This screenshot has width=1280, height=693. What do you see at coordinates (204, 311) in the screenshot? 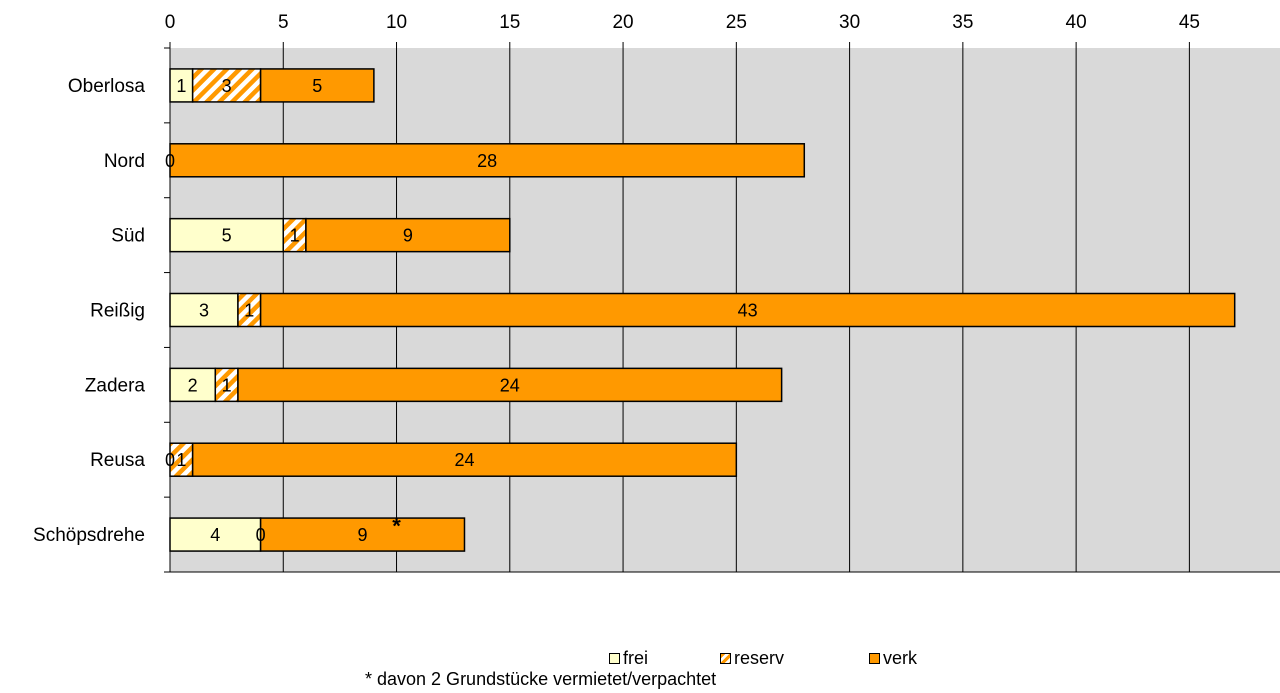
I see `data-label-frei: 3` at bounding box center [204, 311].